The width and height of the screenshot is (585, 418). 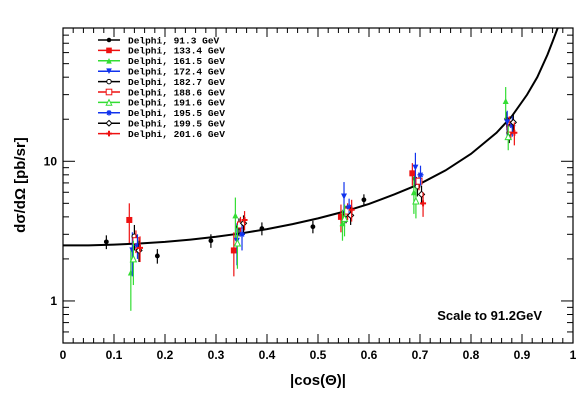 I want to click on legend-label: Delphi, 199.5 GeV, so click(x=176, y=124).